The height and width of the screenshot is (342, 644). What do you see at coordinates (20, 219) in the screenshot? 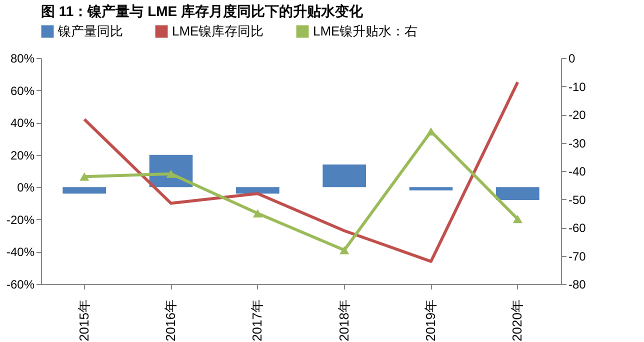
I see `y-tick-label: -20%` at bounding box center [20, 219].